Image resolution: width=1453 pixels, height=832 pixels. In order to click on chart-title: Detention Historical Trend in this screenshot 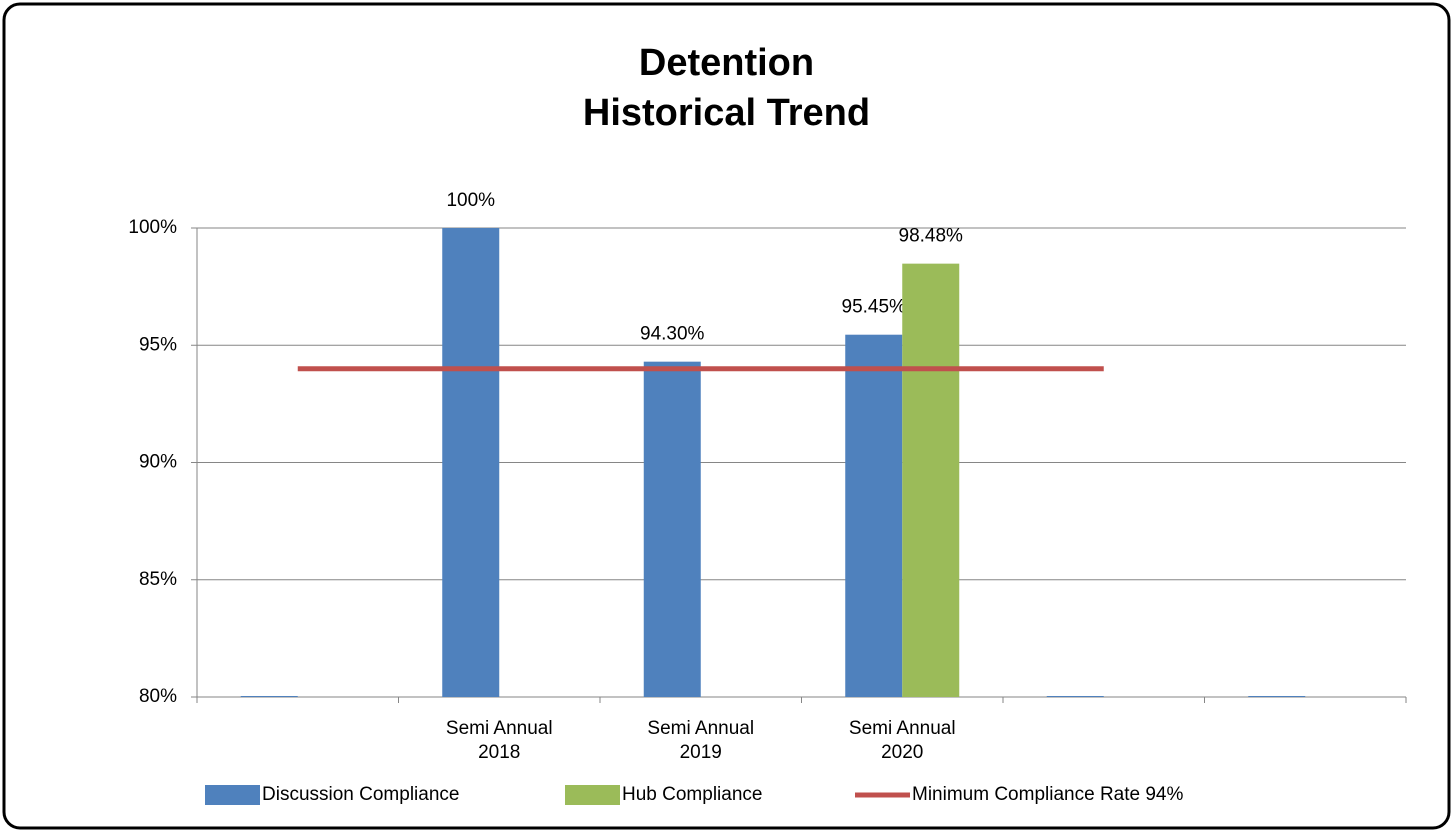, I will do `click(726, 88)`.